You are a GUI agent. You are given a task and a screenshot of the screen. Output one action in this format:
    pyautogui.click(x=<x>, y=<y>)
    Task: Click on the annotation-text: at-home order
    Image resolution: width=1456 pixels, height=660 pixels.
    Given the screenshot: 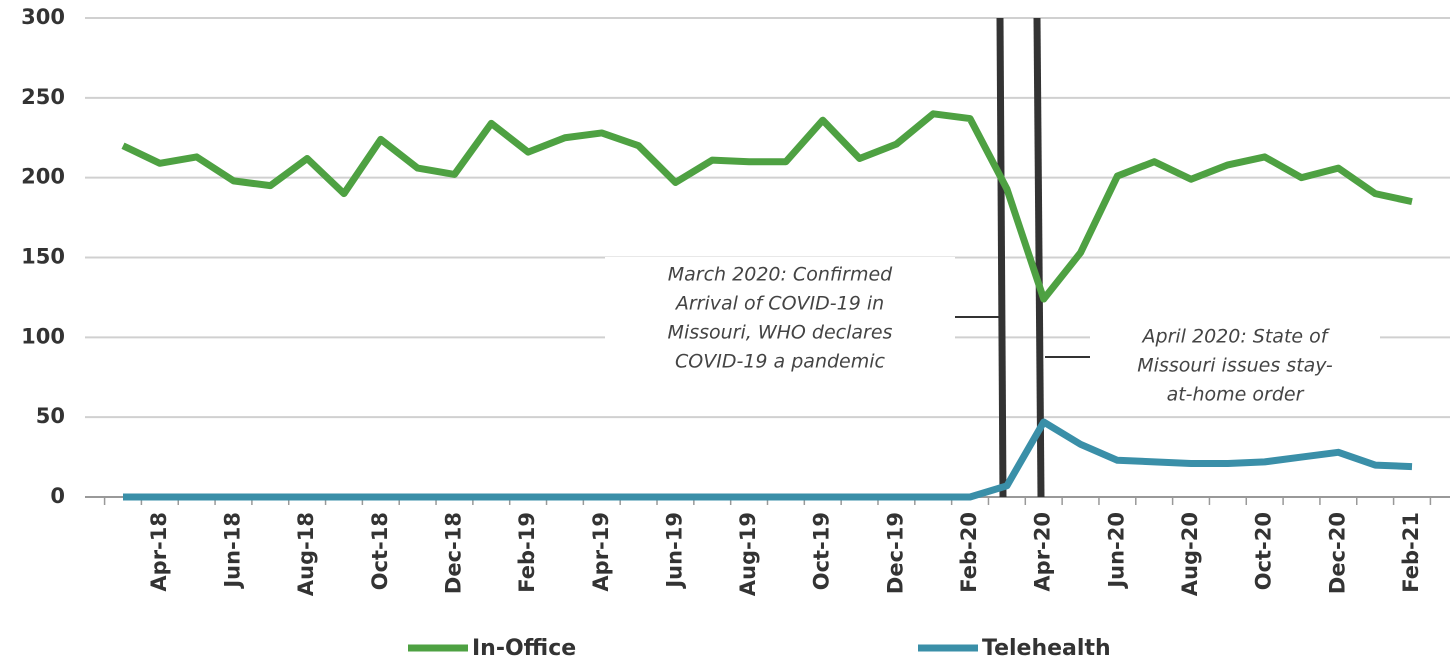 What is the action you would take?
    pyautogui.click(x=1236, y=395)
    